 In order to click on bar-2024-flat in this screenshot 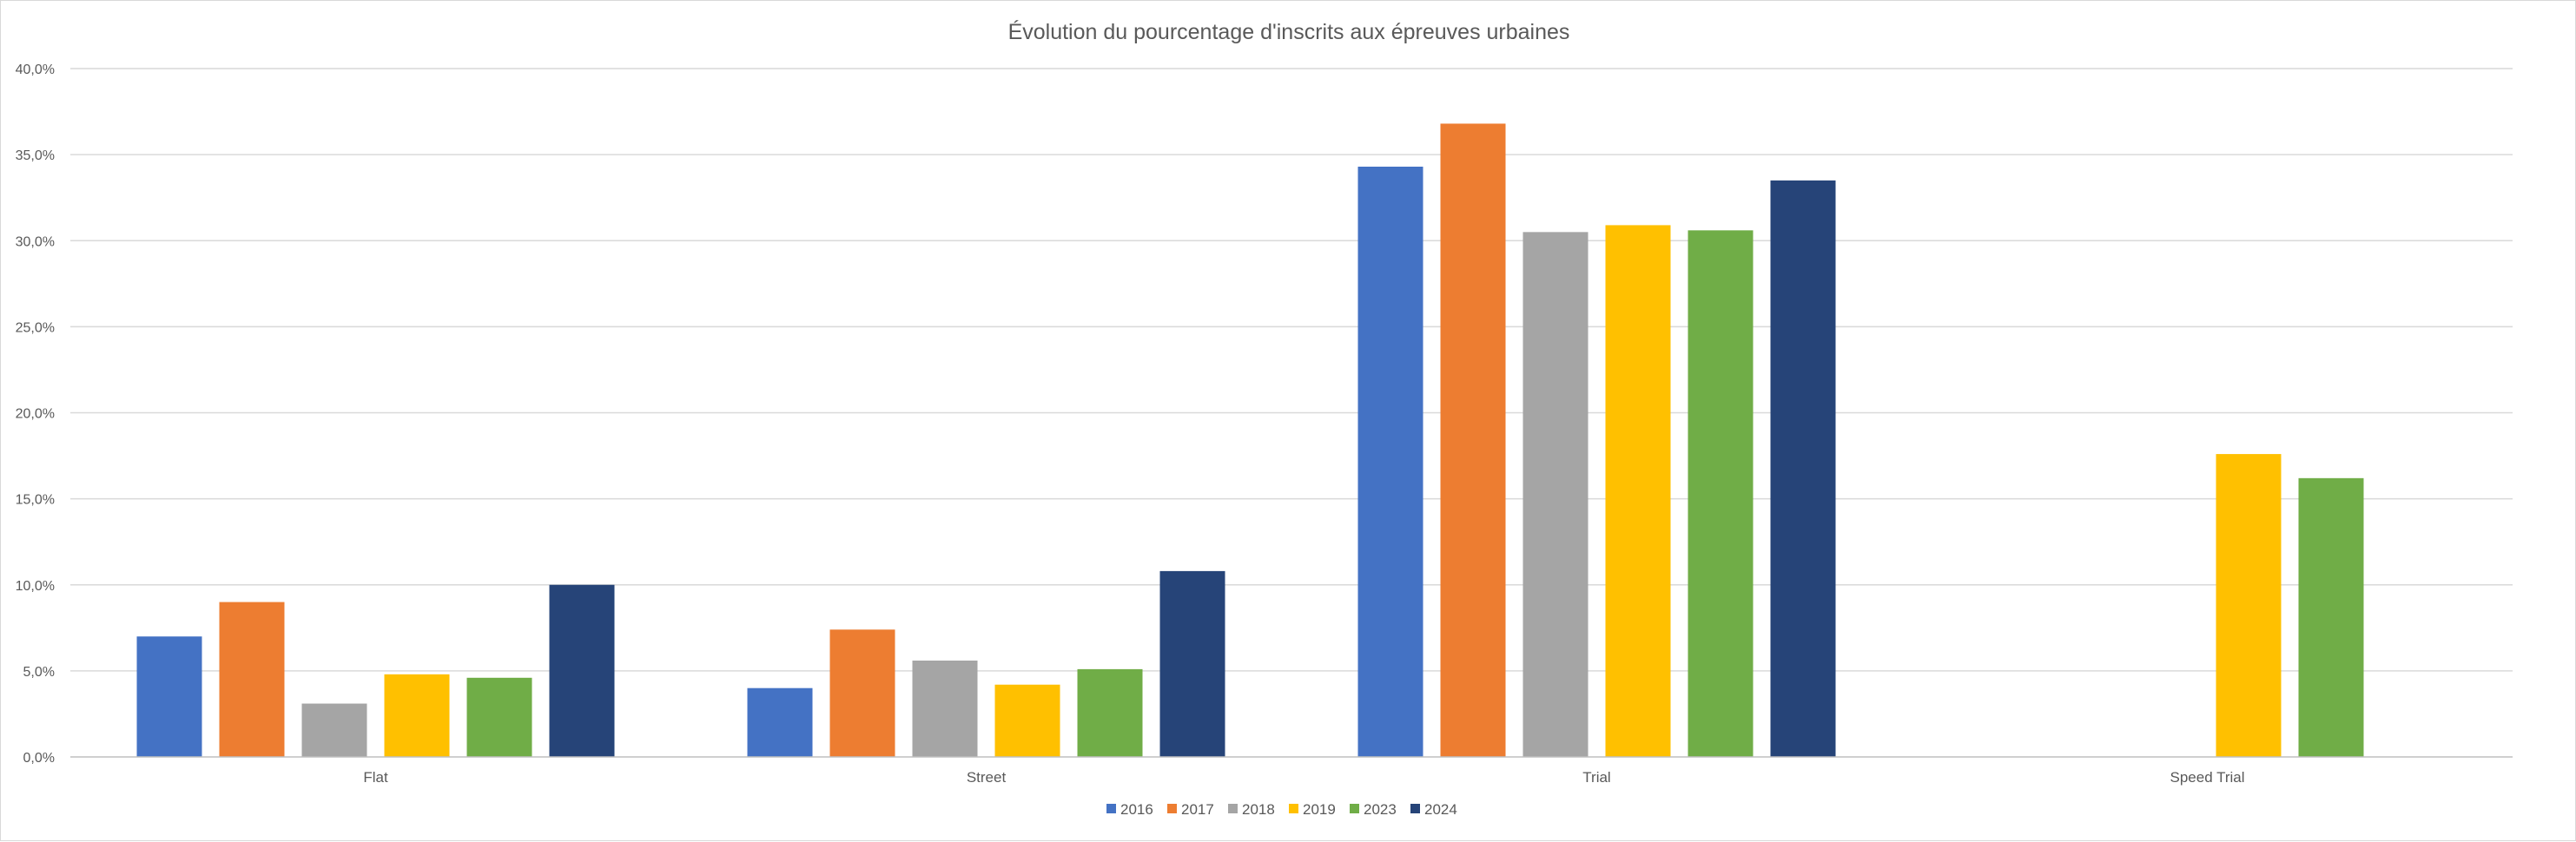, I will do `click(582, 671)`.